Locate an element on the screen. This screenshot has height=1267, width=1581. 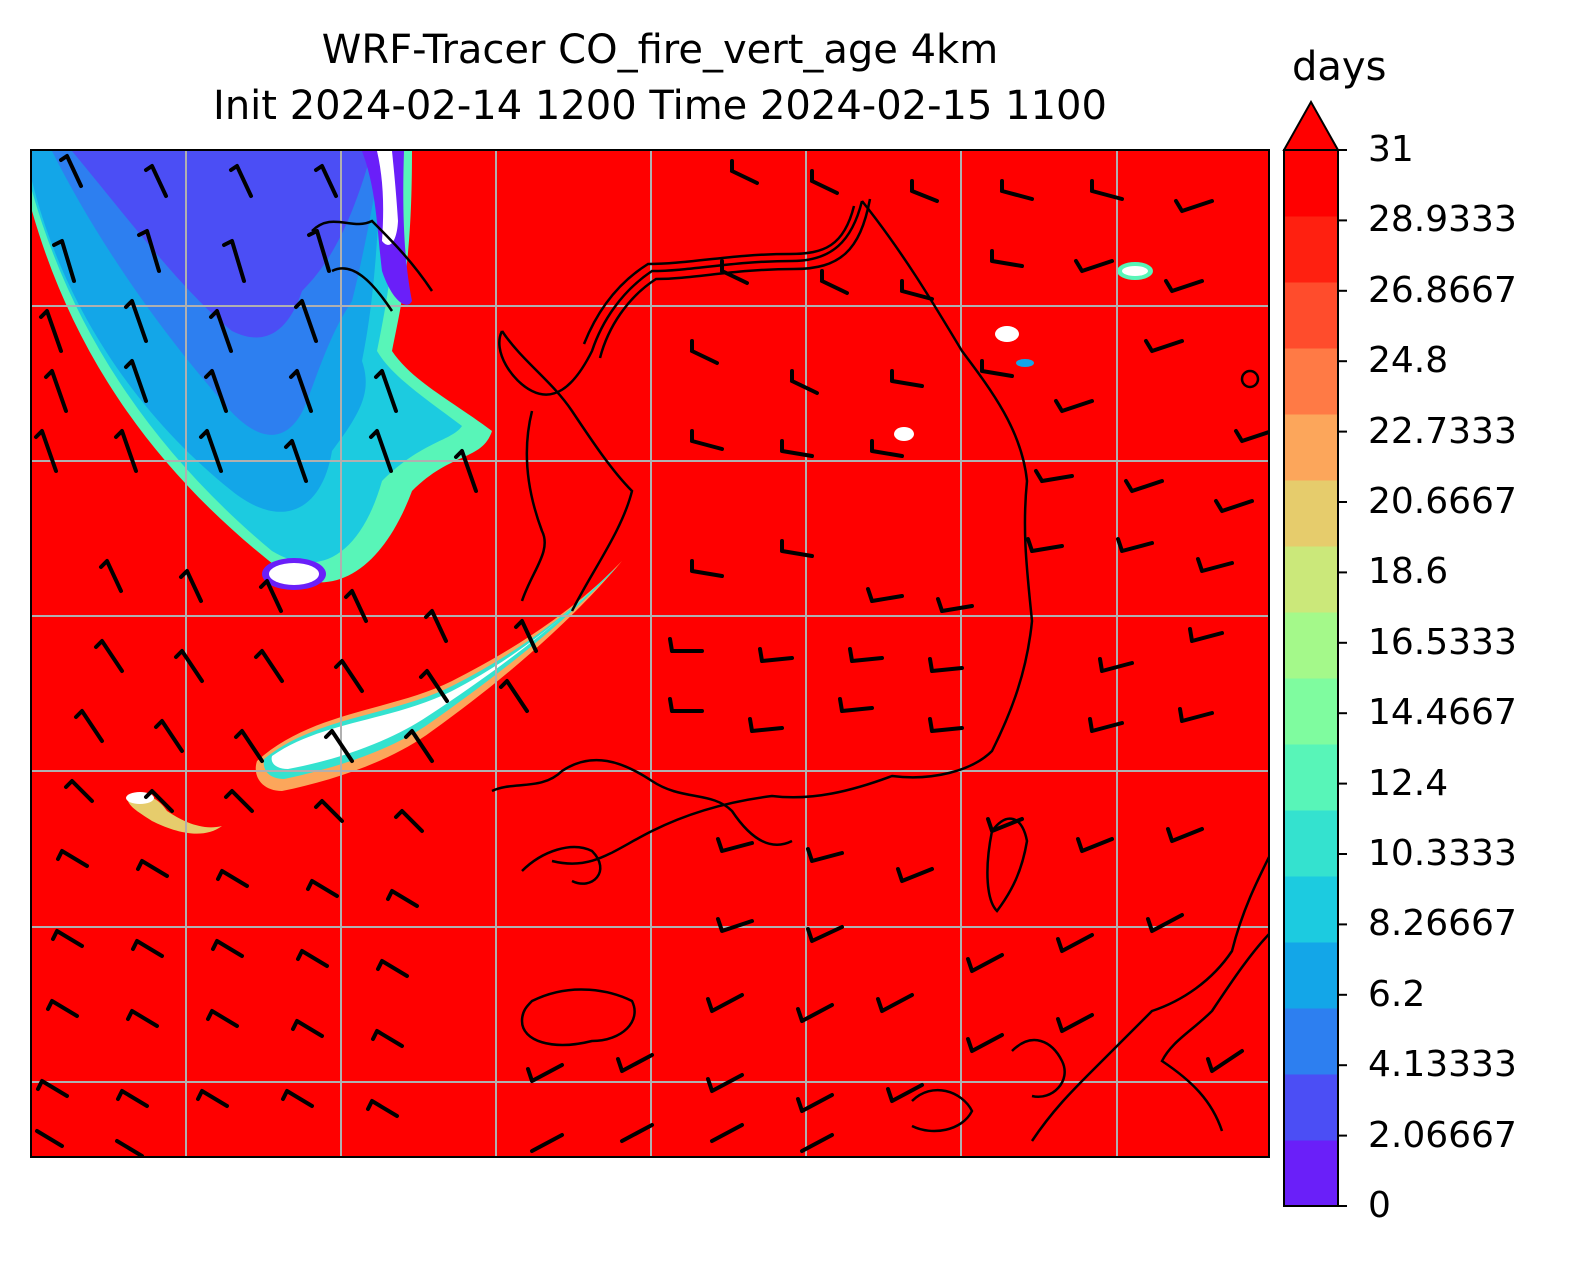
colorbar is located at coordinates (1317, 654).